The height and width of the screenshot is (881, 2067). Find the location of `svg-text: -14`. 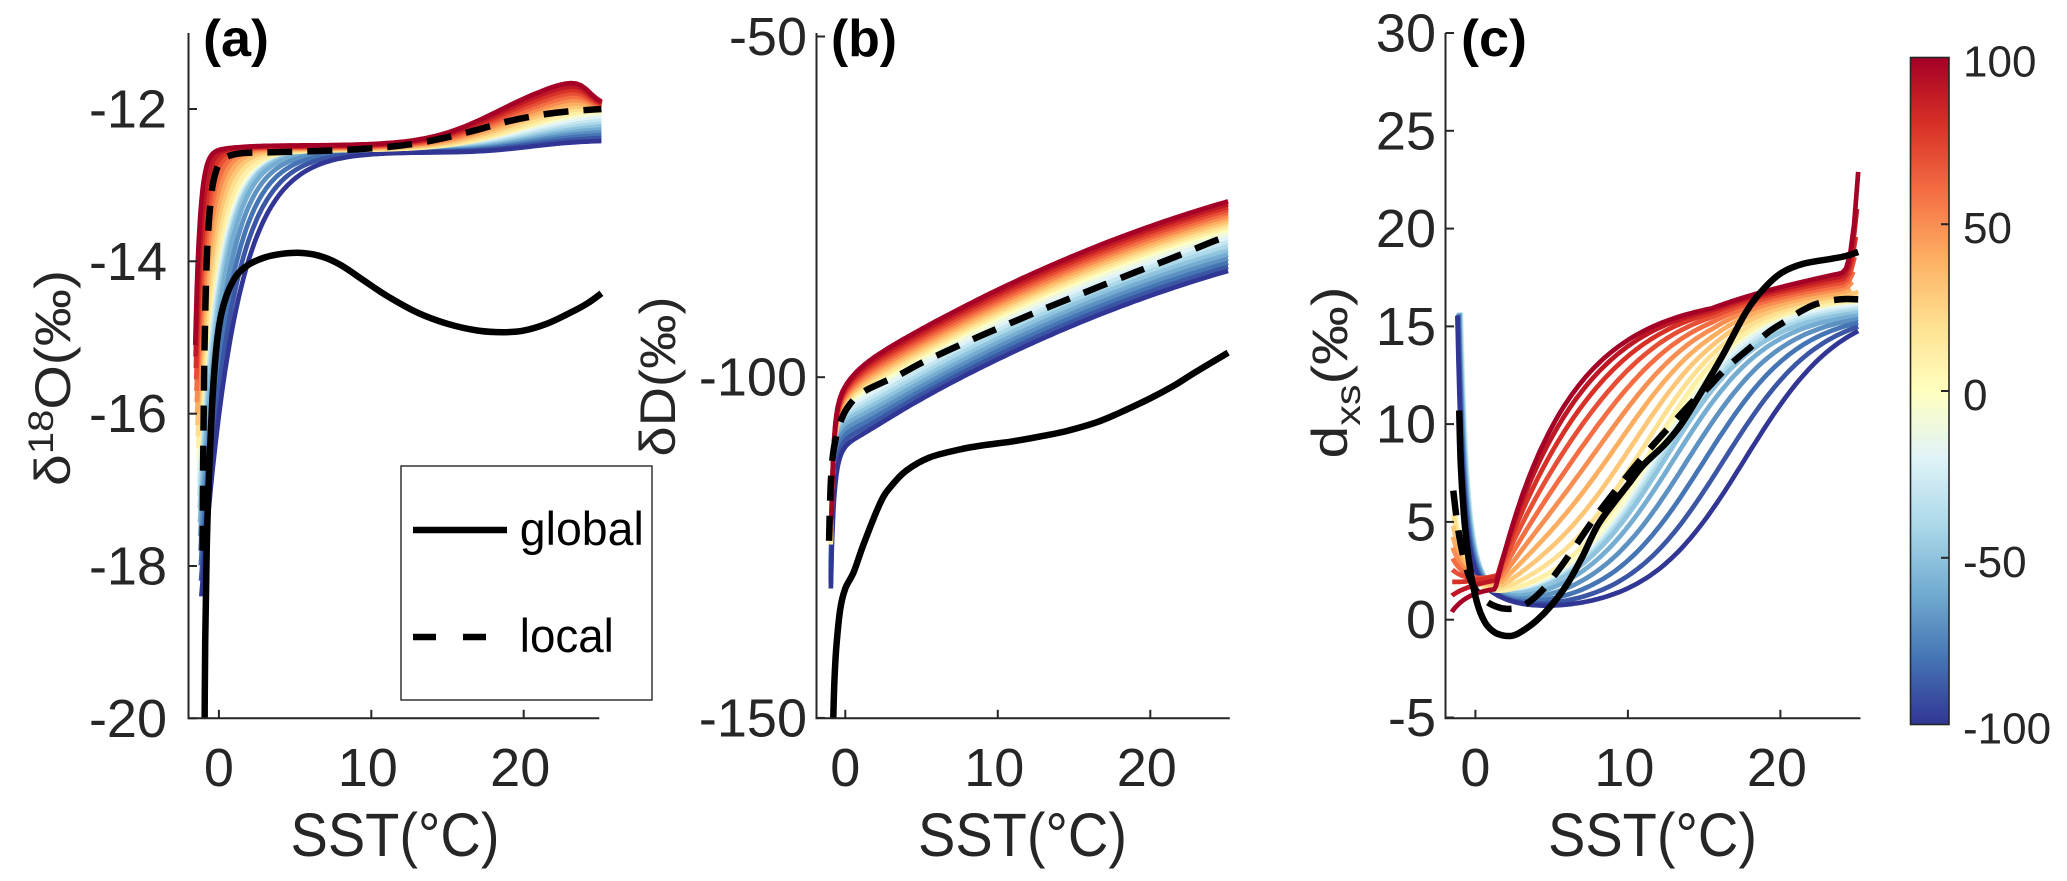

svg-text: -14 is located at coordinates (128, 262).